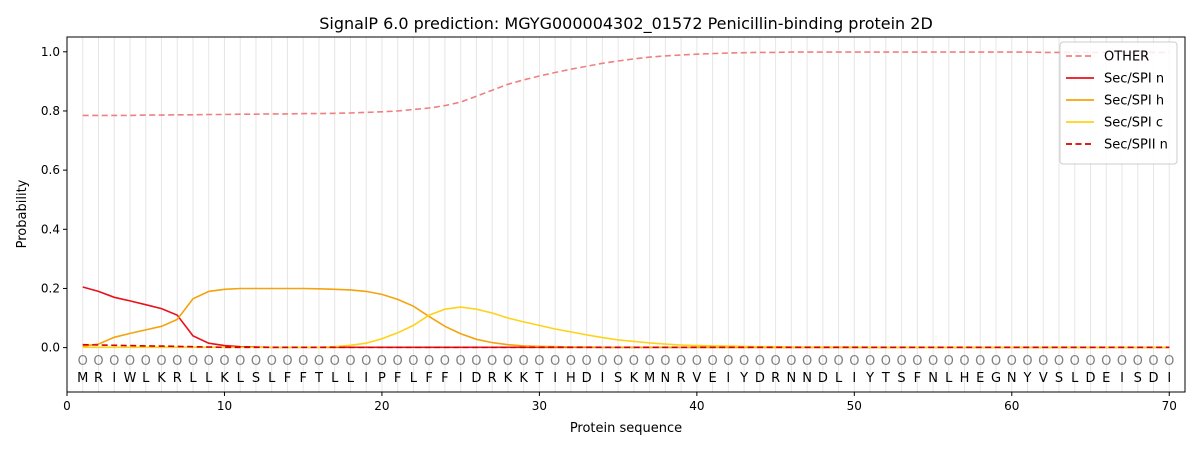  I want to click on legend-label: Sec/SPI n, so click(1134, 79).